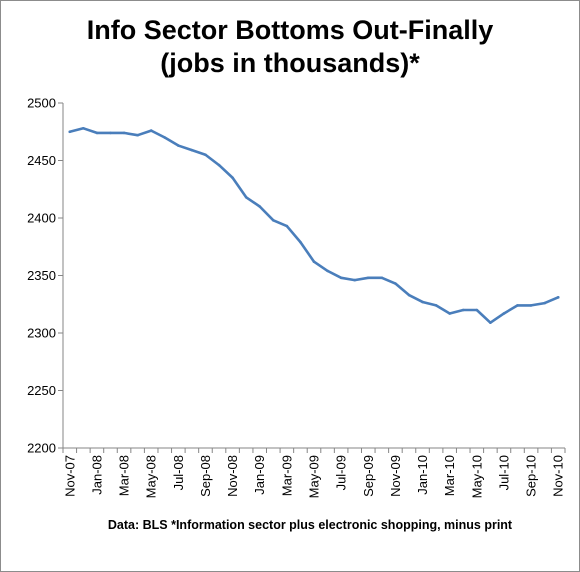  Describe the element at coordinates (290, 63) in the screenshot. I see `chart-title-line-2: (jobs in thousands)*` at that location.